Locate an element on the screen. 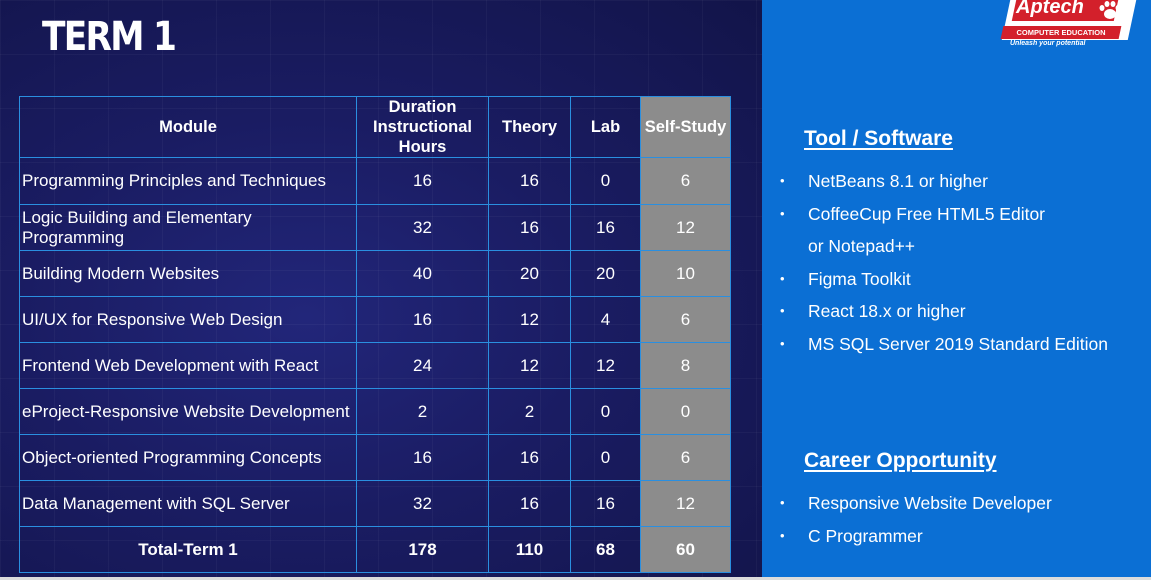 Image resolution: width=1151 pixels, height=580 pixels. header-duration-line: Hours is located at coordinates (422, 147).